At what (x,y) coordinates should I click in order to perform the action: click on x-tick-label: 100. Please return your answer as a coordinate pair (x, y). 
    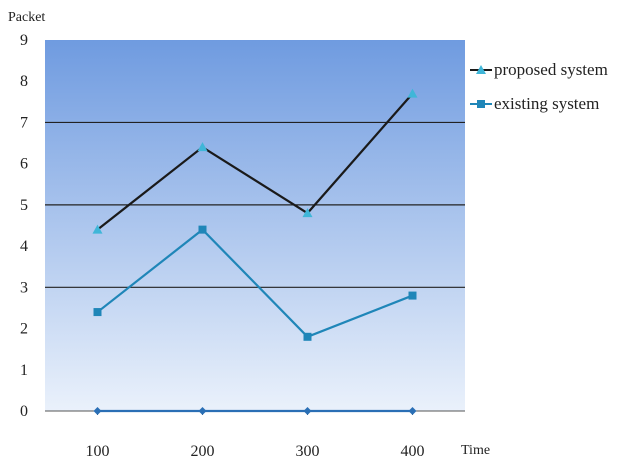
    Looking at the image, I should click on (98, 451).